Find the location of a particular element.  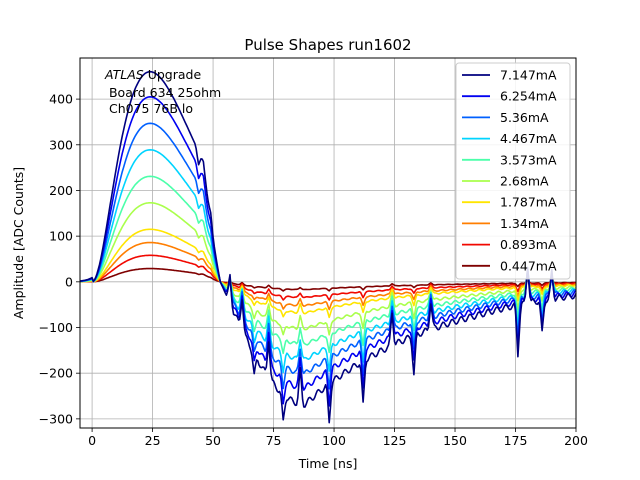

series-line-0.447mA is located at coordinates (328, 279).